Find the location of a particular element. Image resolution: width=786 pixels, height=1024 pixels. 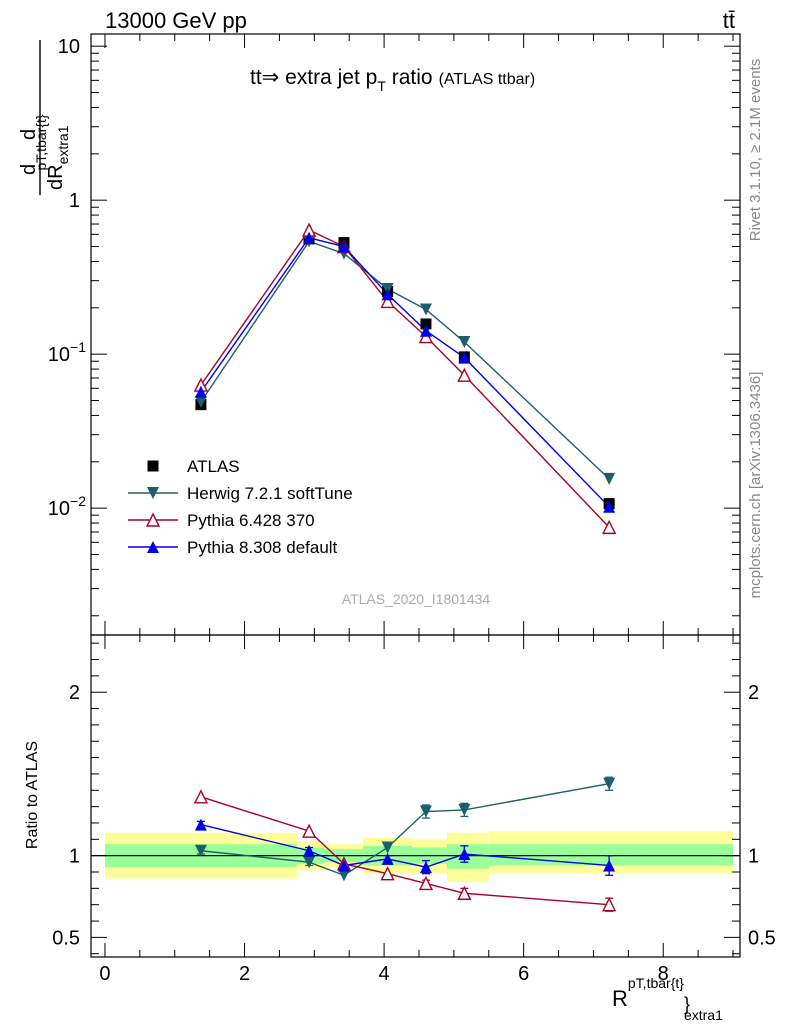

y-label-denominator: dRextra1pT,tbar{t} is located at coordinates (52, 152).